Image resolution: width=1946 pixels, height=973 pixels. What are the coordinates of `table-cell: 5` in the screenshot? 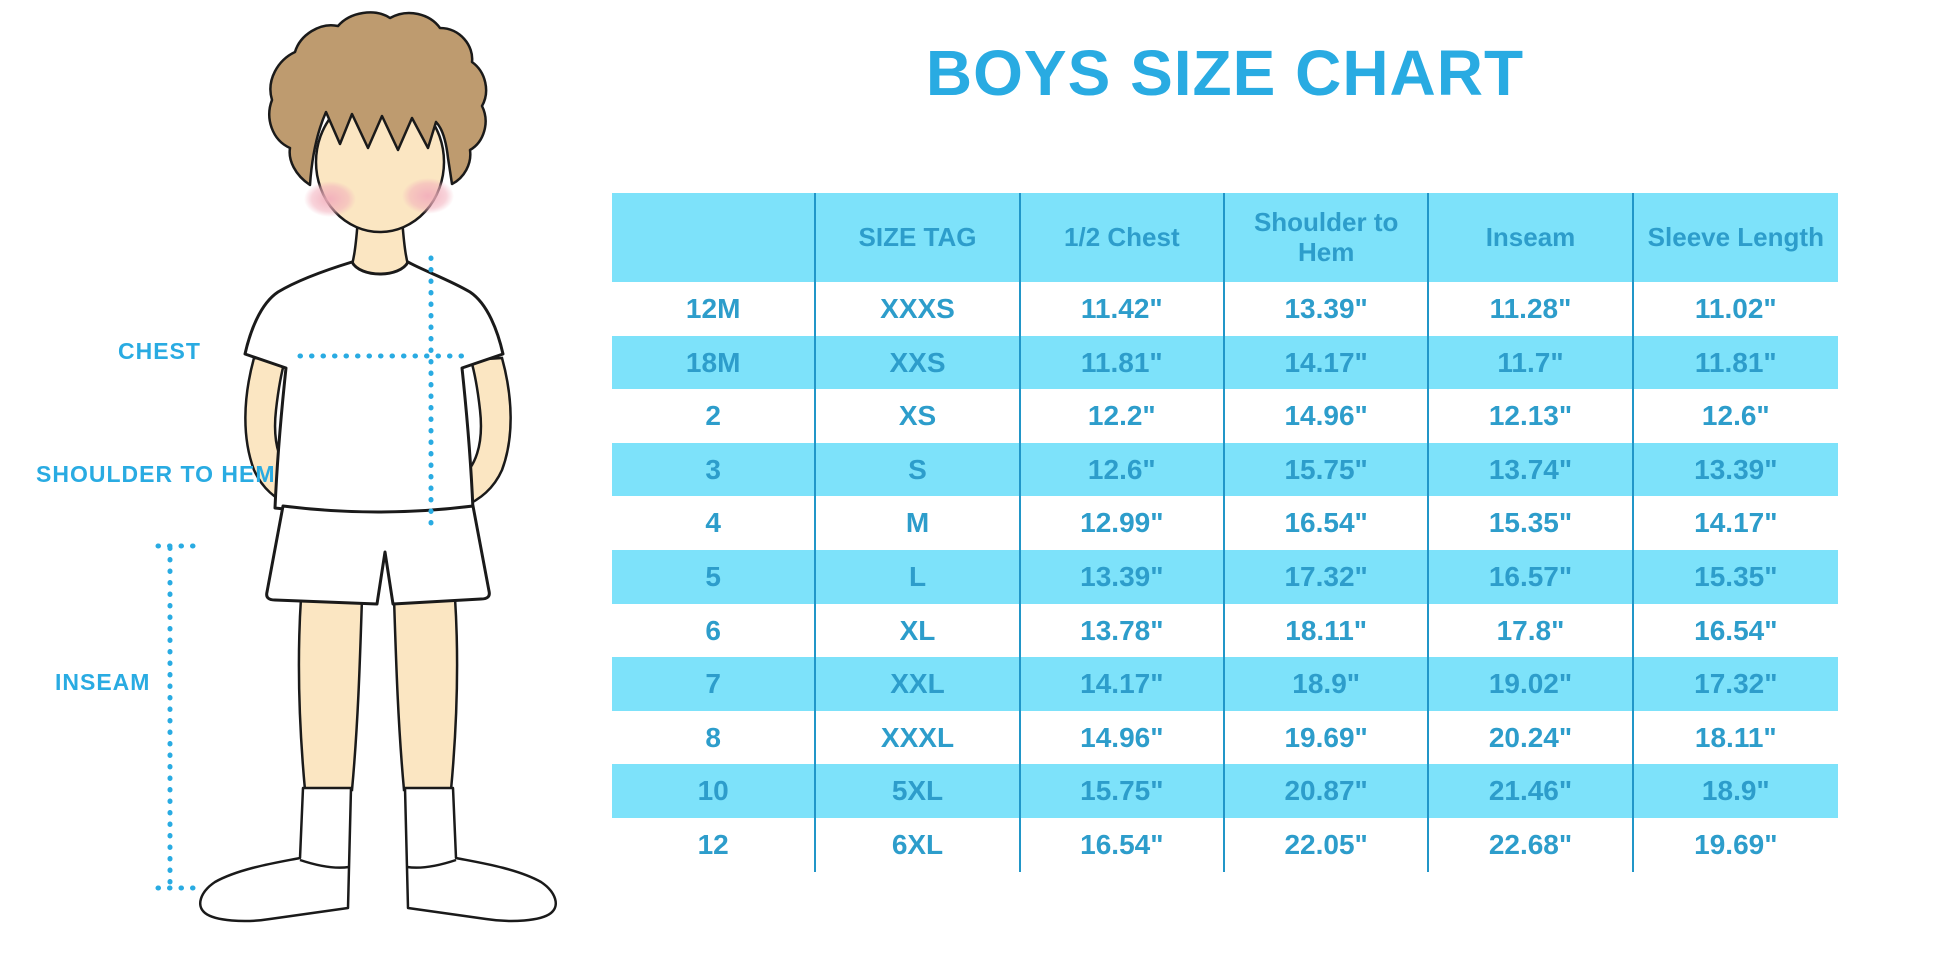 It's located at (714, 576).